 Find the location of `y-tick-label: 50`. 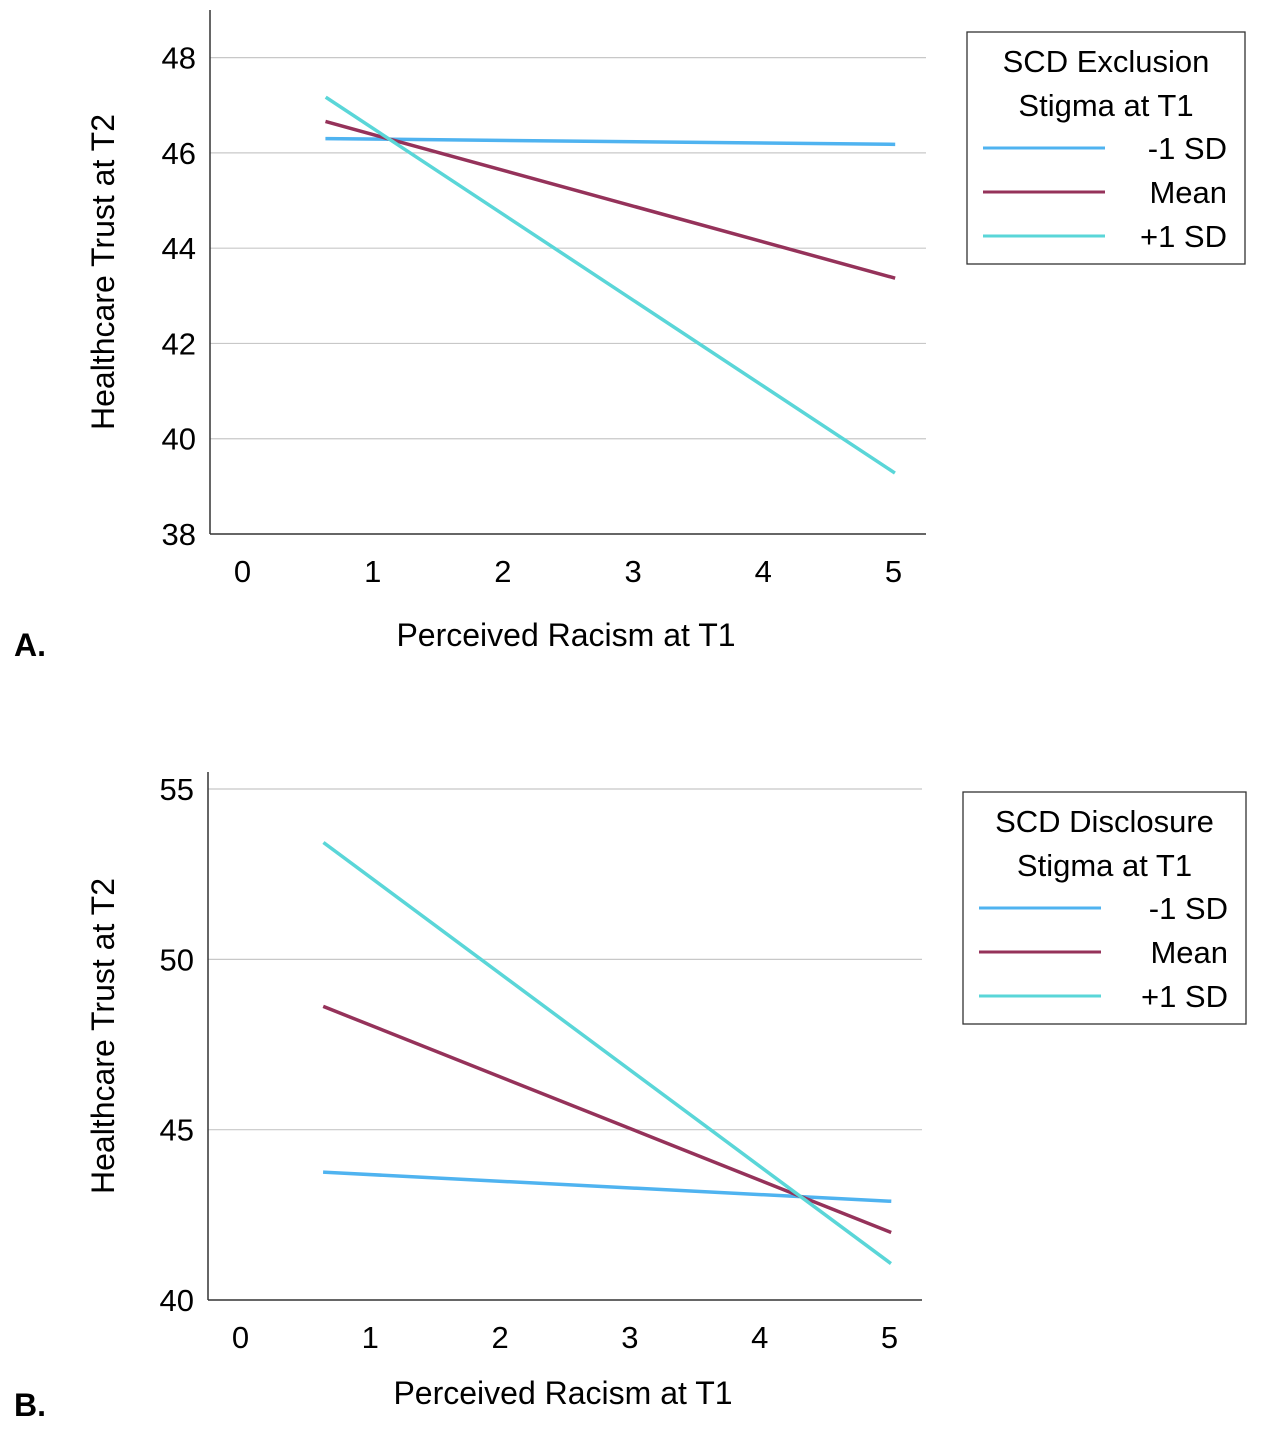

y-tick-label: 50 is located at coordinates (177, 959).